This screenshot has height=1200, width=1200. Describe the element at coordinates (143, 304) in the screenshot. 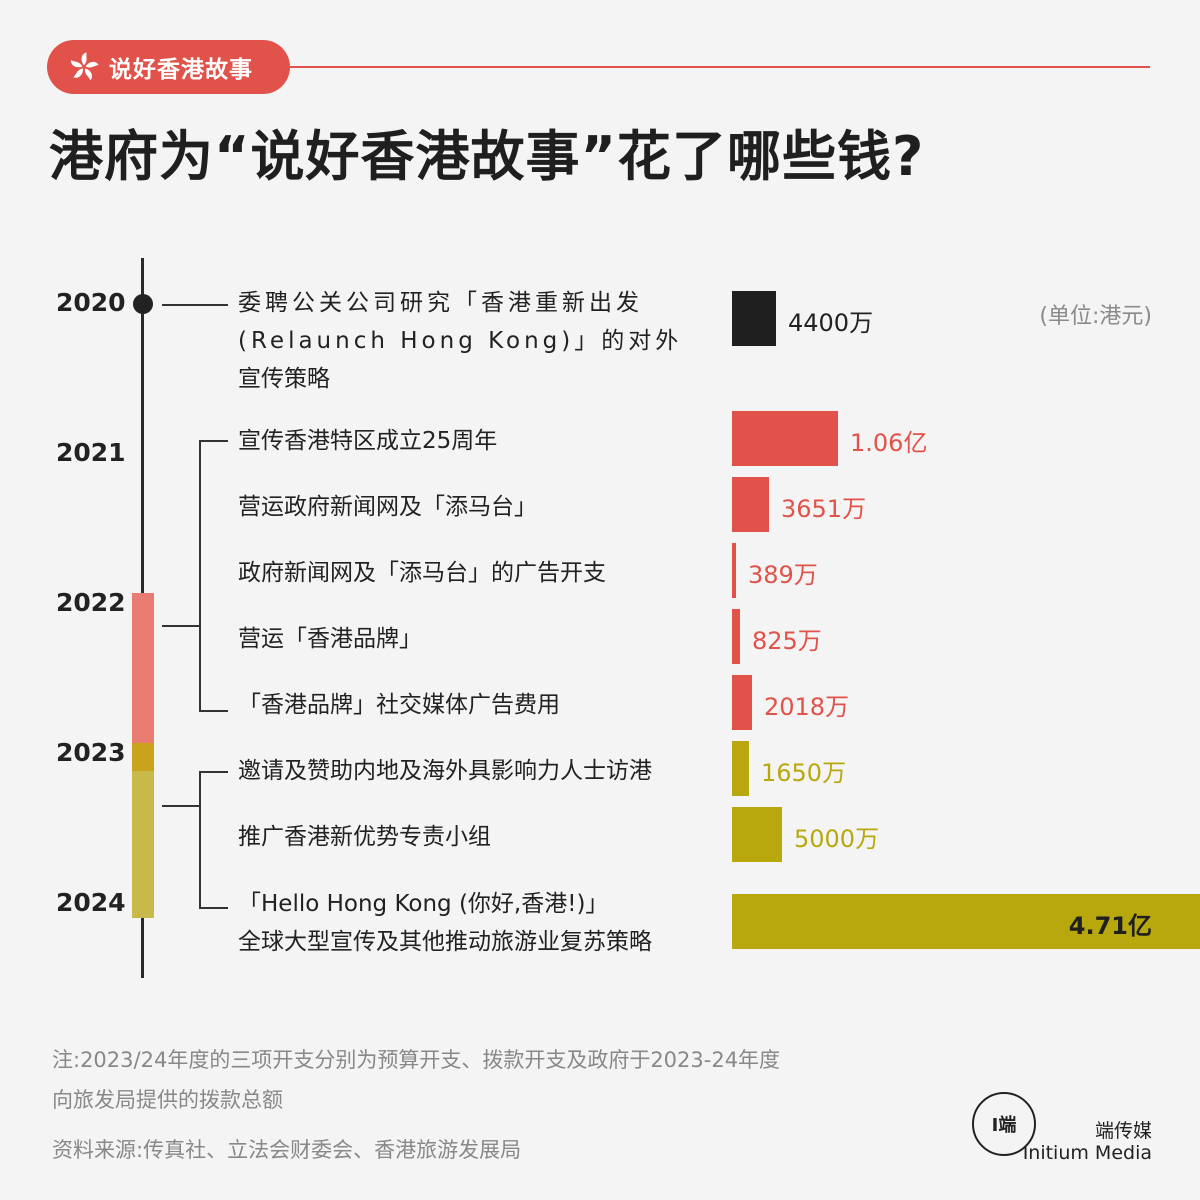

I see `timeline-dot` at that location.